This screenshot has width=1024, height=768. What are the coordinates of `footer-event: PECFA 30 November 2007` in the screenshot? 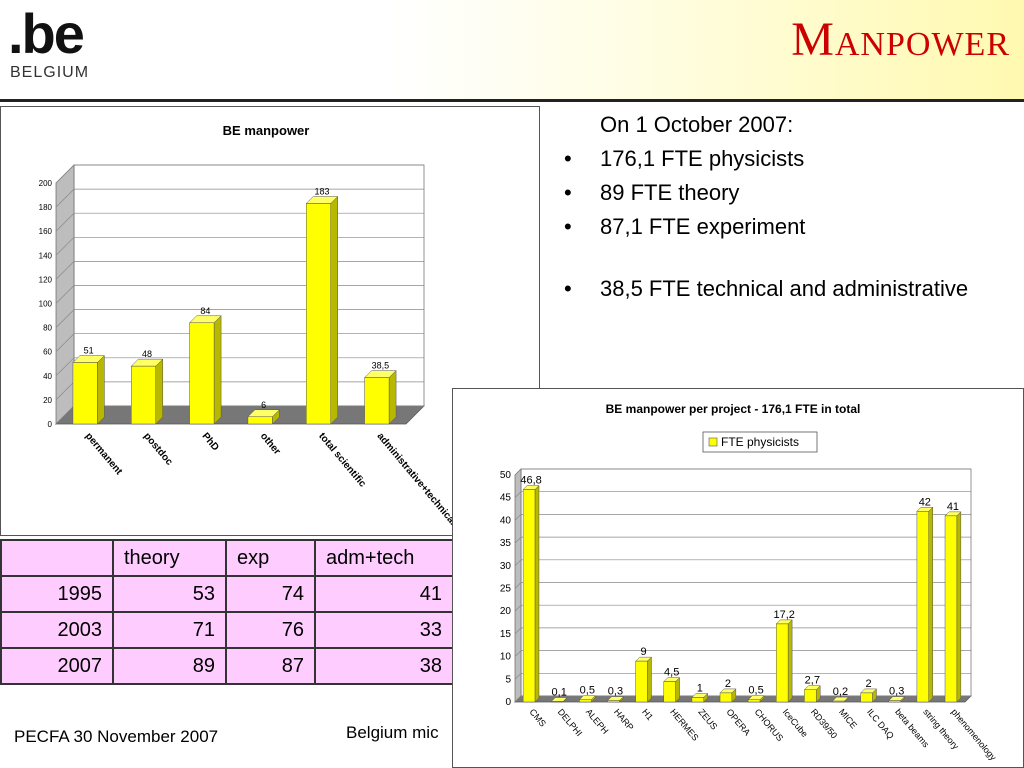 It's located at (116, 736).